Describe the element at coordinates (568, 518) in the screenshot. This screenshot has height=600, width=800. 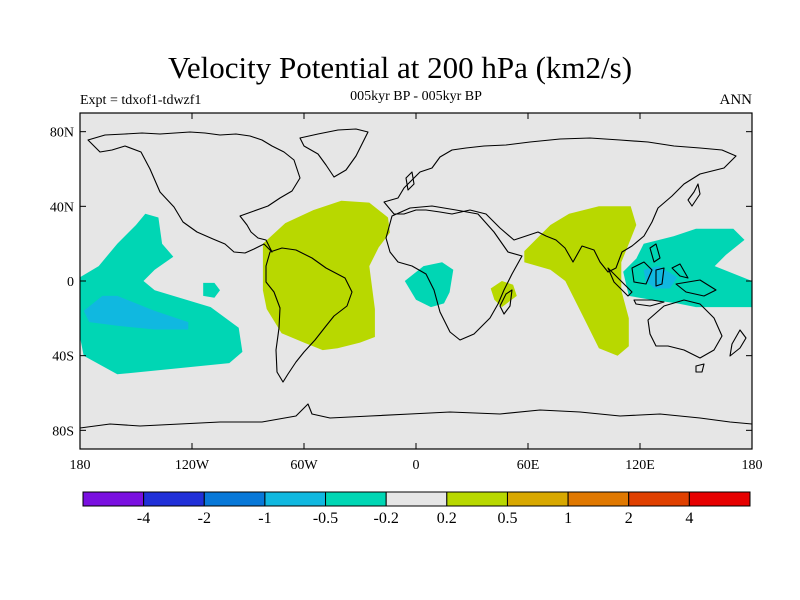
I see `colorbar-label-7: 1` at that location.